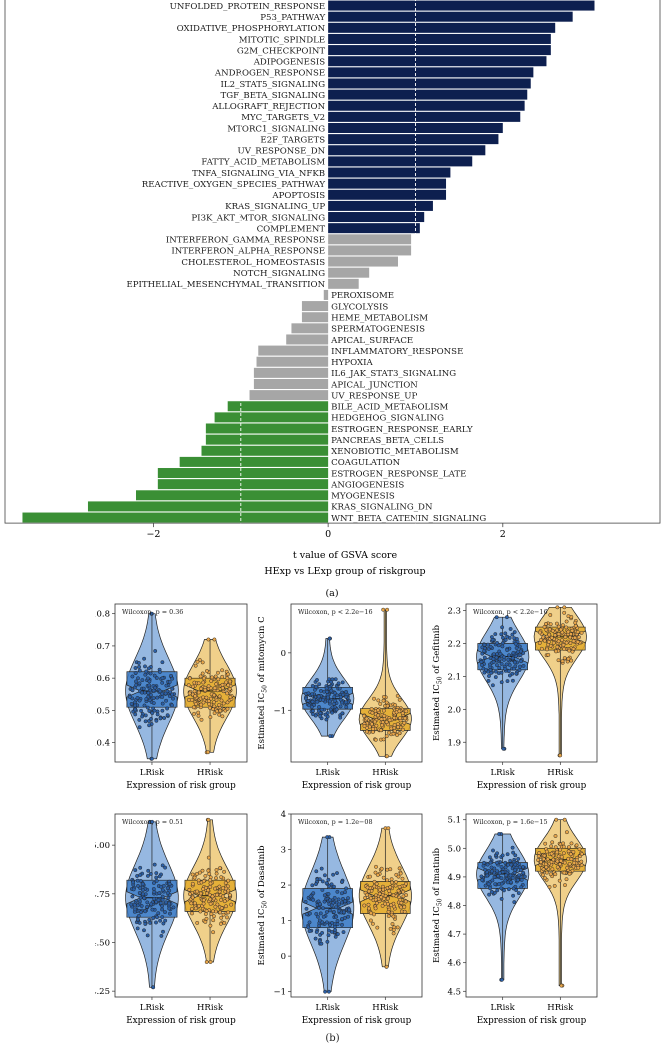  I want to click on y-tick-label: 1.9, so click(454, 743).